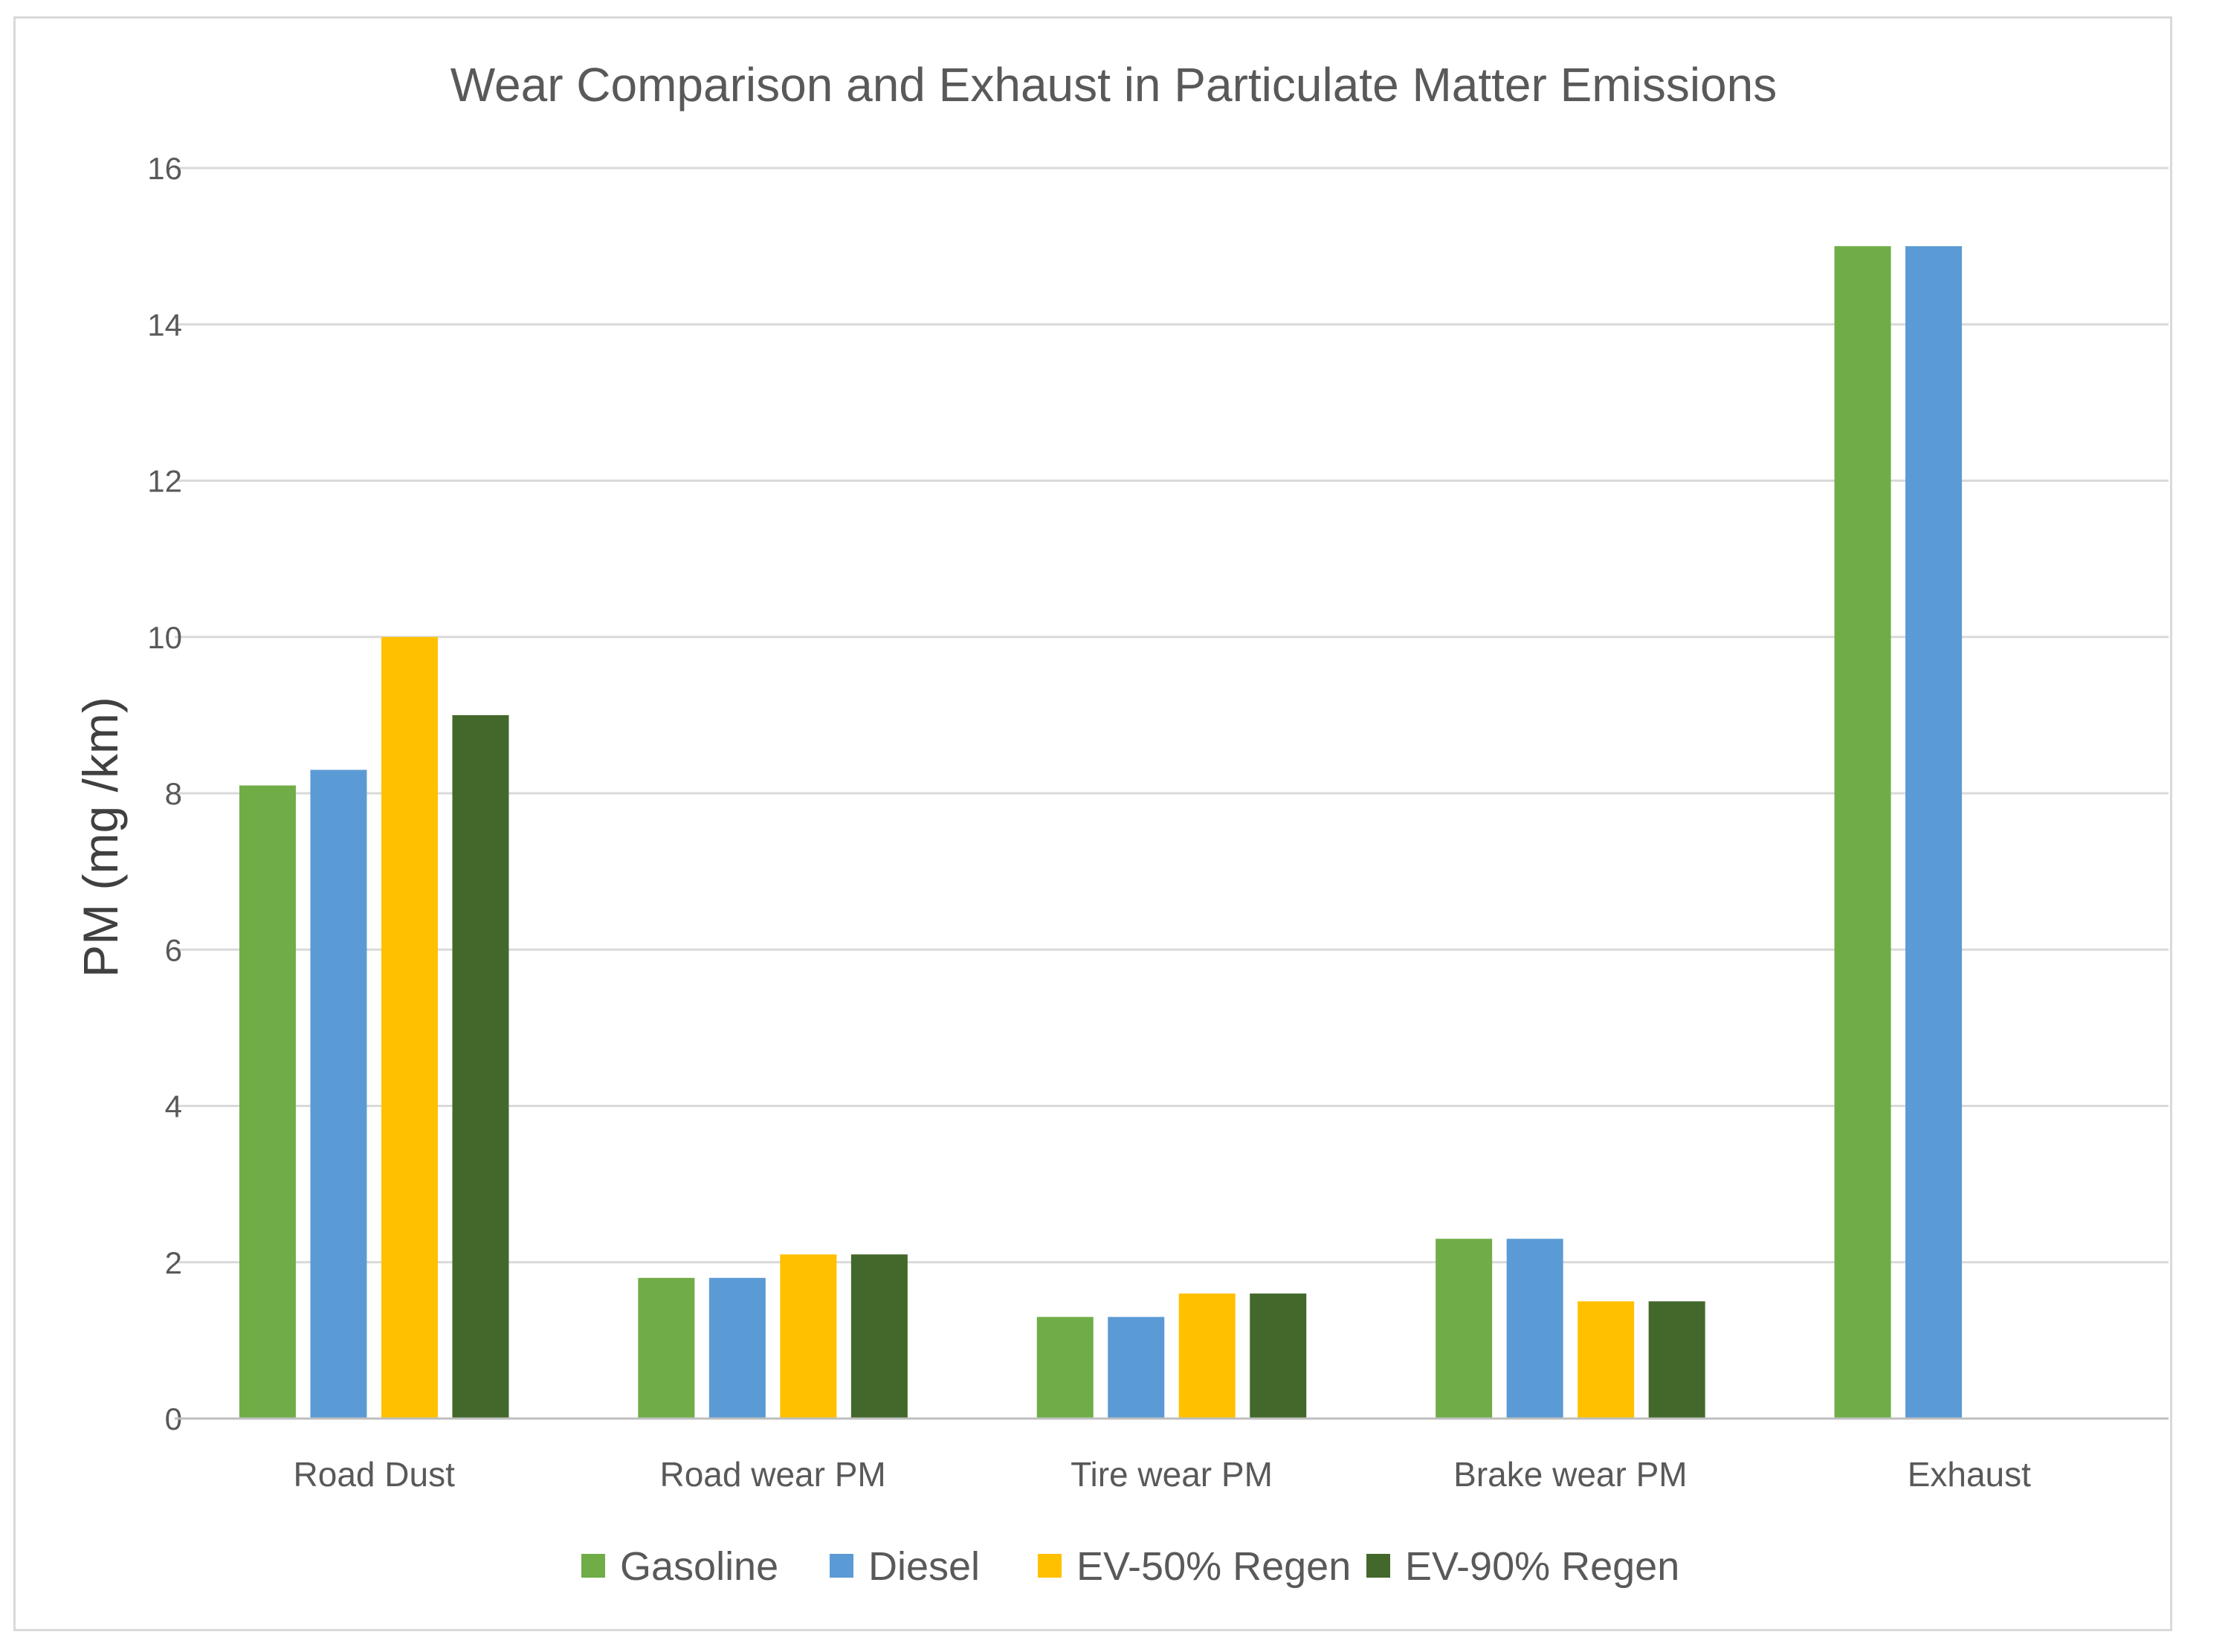  Describe the element at coordinates (1542, 1566) in the screenshot. I see `legend-label: EV-90% Regen` at that location.